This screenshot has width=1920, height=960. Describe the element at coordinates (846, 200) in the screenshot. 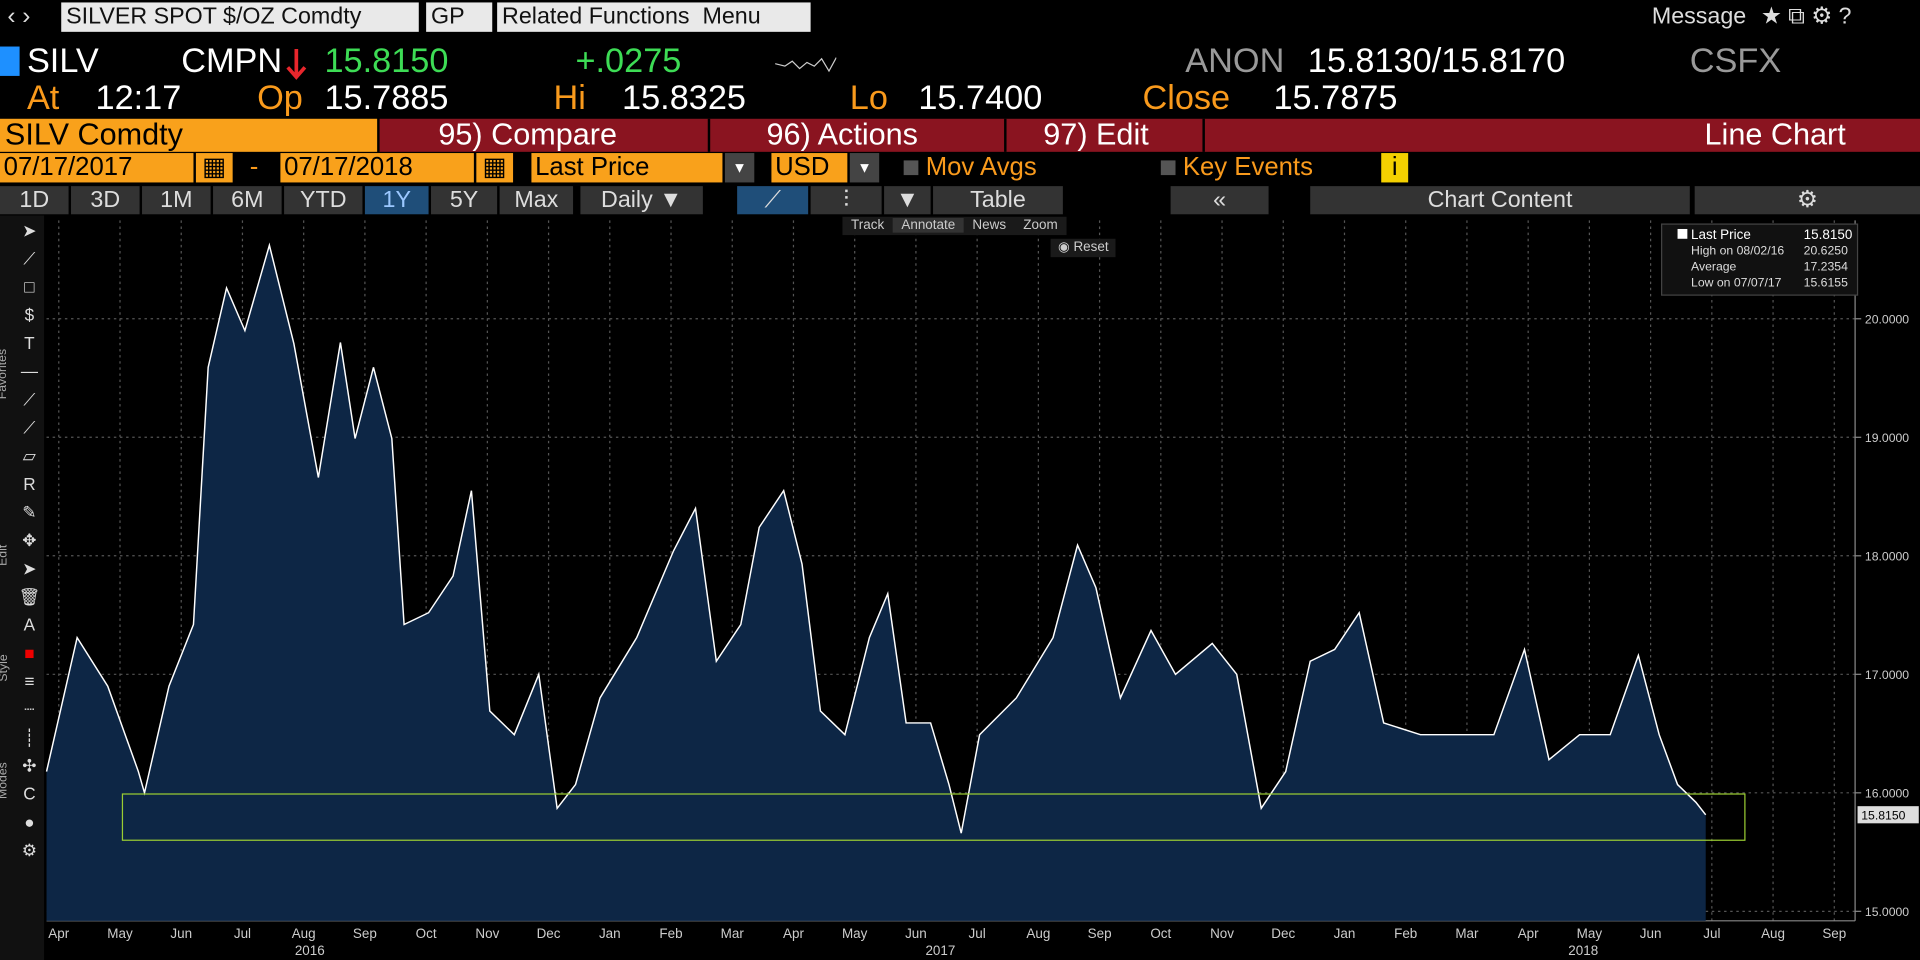

I see `bar-icon: ⫶` at that location.